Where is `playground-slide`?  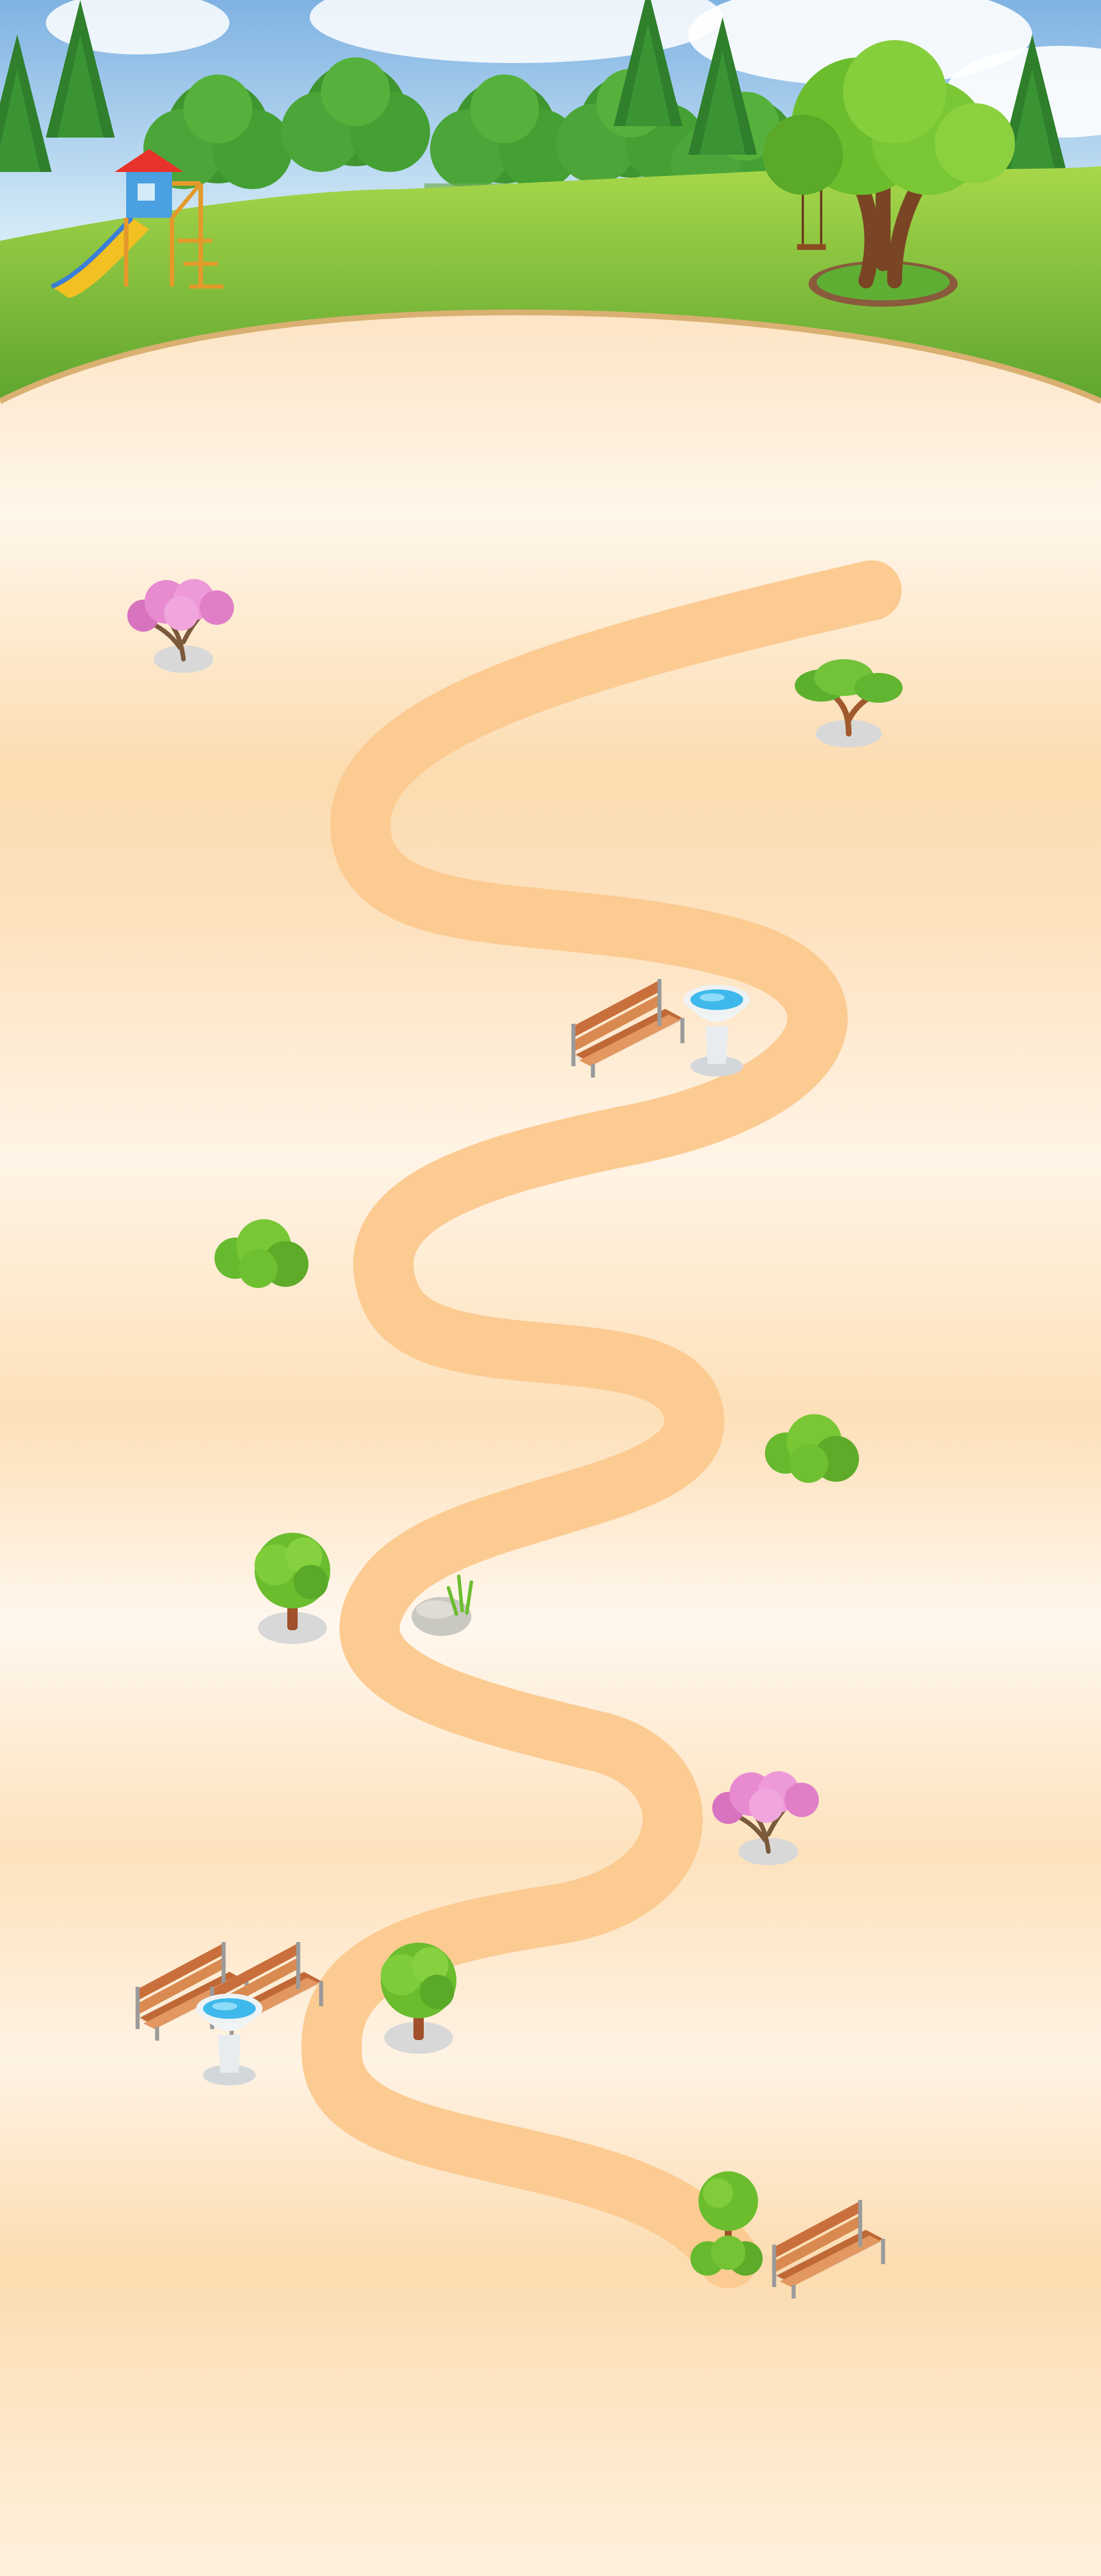 playground-slide is located at coordinates (137, 223).